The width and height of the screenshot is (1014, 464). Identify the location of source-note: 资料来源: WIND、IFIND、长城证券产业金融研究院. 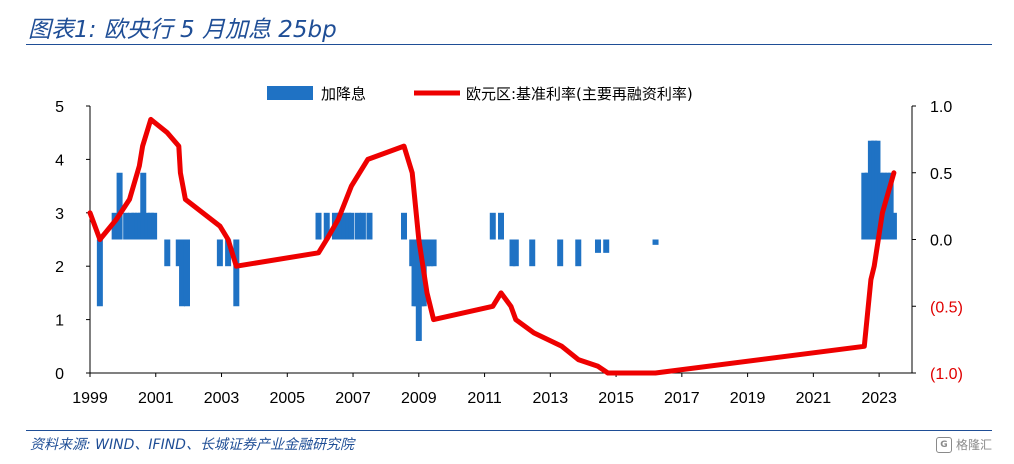
(192, 445).